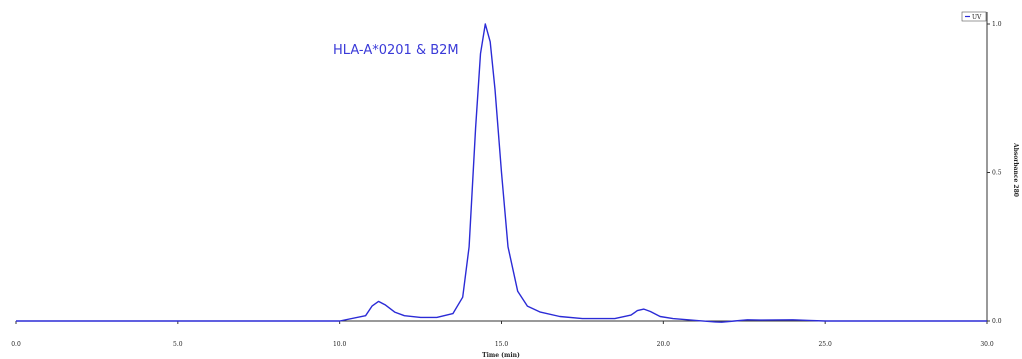 This screenshot has width=1022, height=359. I want to click on x-tick-label: 0.0, so click(16, 344).